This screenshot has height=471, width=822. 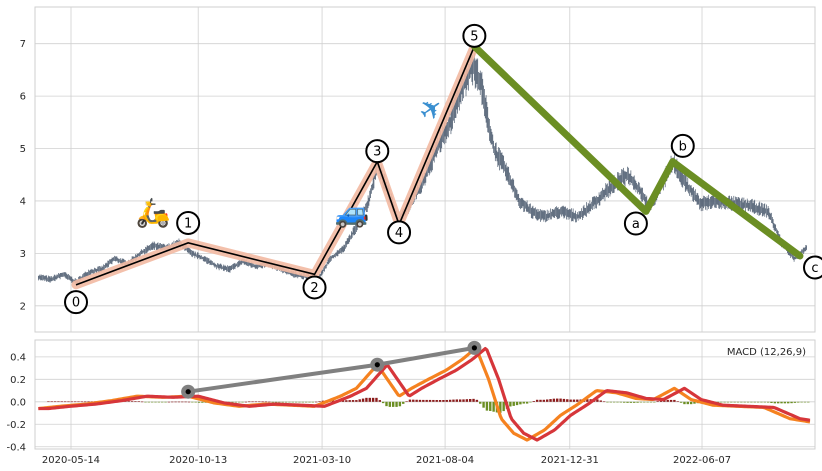 What do you see at coordinates (322, 460) in the screenshot?
I see `x-tick-label: 2021-03-10` at bounding box center [322, 460].